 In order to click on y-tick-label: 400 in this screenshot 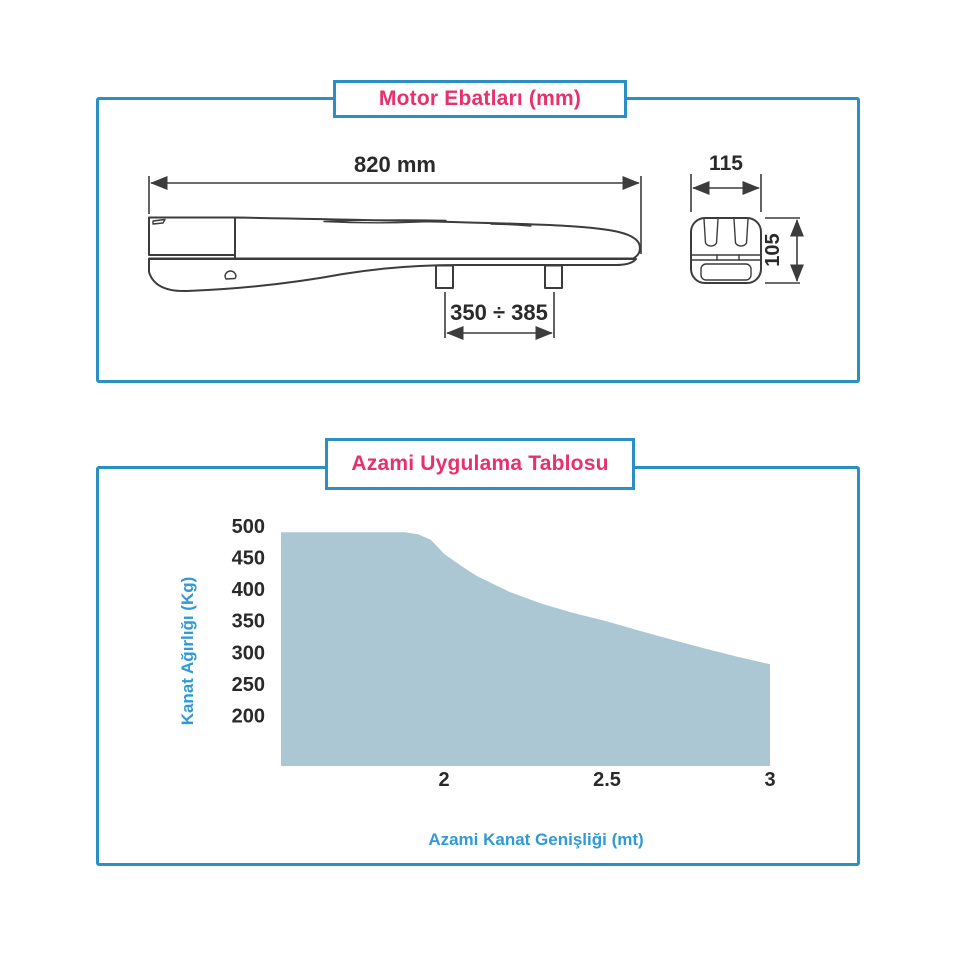, I will do `click(248, 590)`.